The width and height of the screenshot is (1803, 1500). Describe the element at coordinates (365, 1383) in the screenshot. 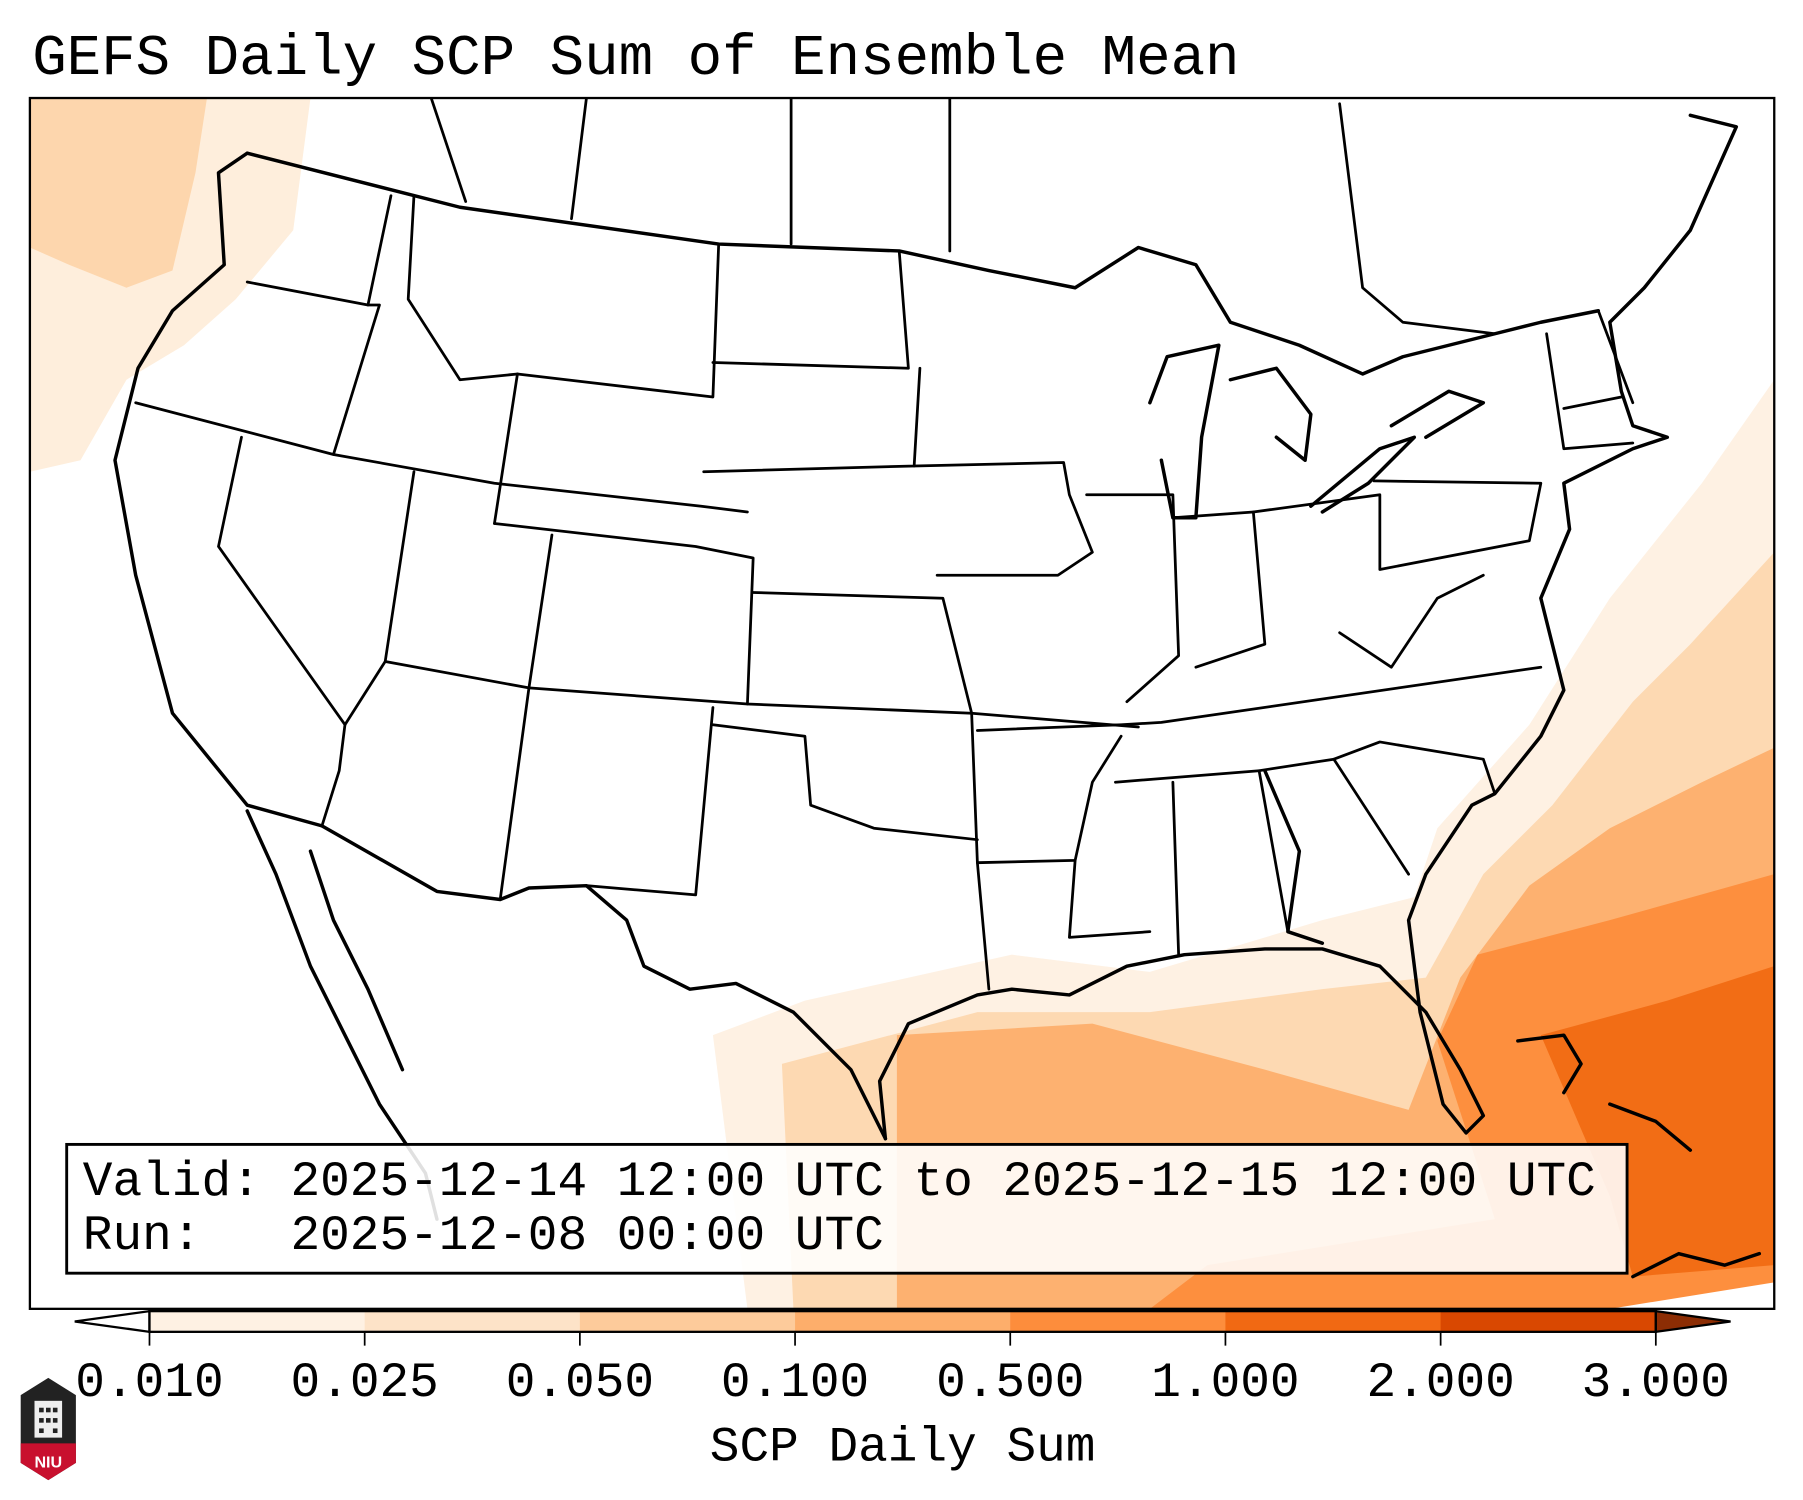

I see `colorbar-tick-label: 0.025` at that location.